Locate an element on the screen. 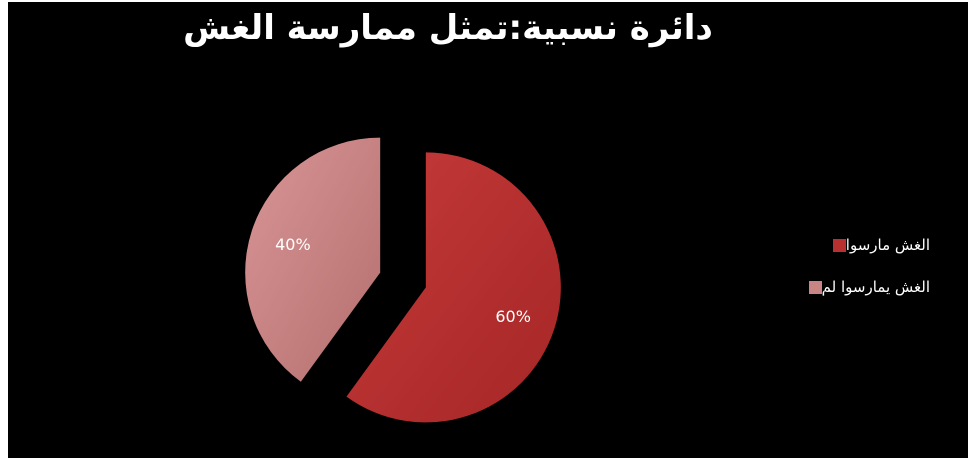 The image size is (971, 464). data-label-not-practiced: 40% is located at coordinates (293, 244).